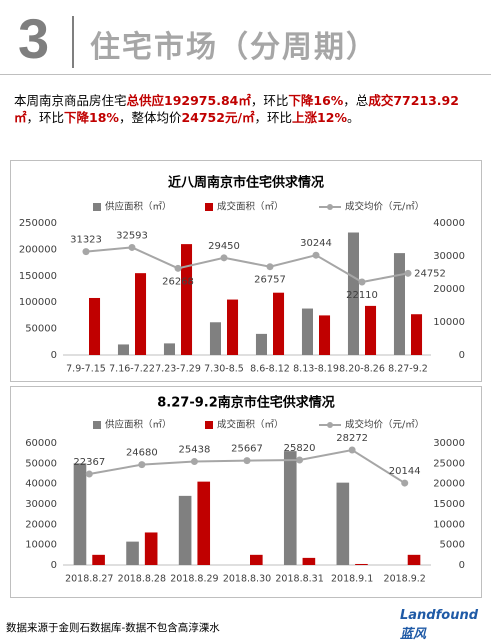 This screenshot has height=640, width=491. Describe the element at coordinates (299, 579) in the screenshot. I see `x-tick-label: 2018.8.31` at that location.